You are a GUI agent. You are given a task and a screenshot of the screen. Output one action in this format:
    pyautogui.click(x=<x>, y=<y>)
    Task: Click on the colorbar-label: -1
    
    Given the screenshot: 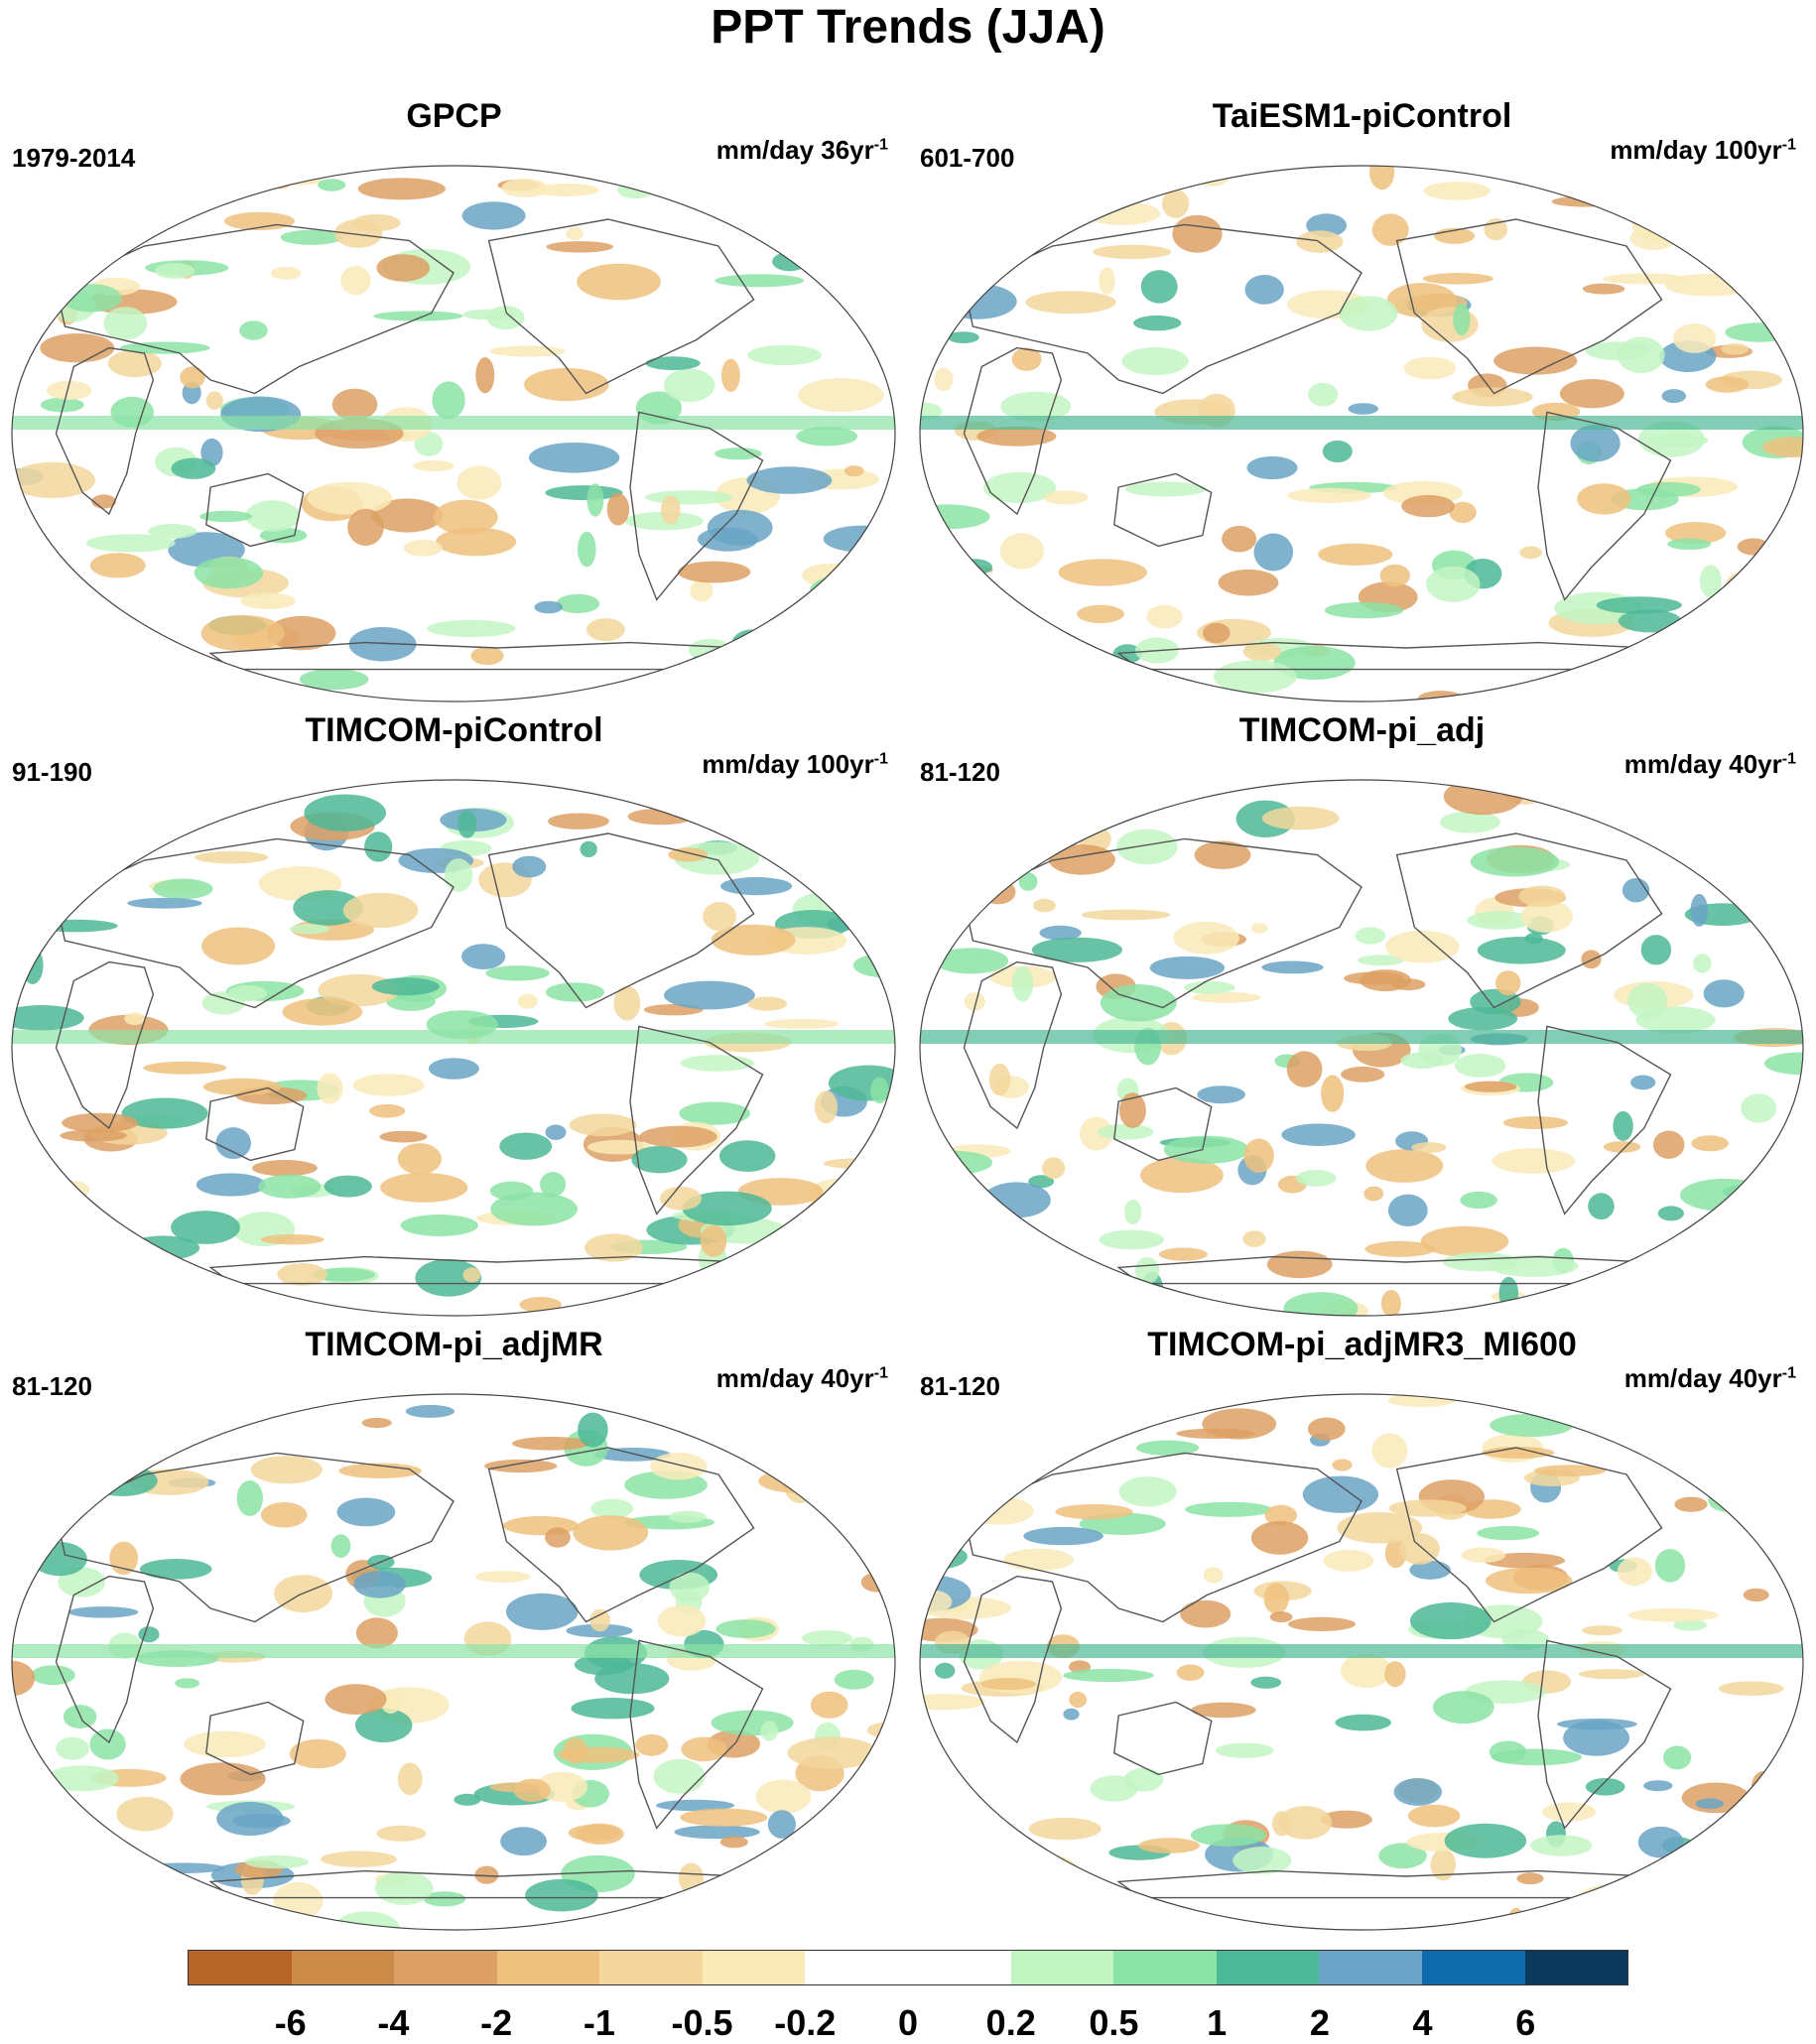 What is the action you would take?
    pyautogui.click(x=599, y=2023)
    